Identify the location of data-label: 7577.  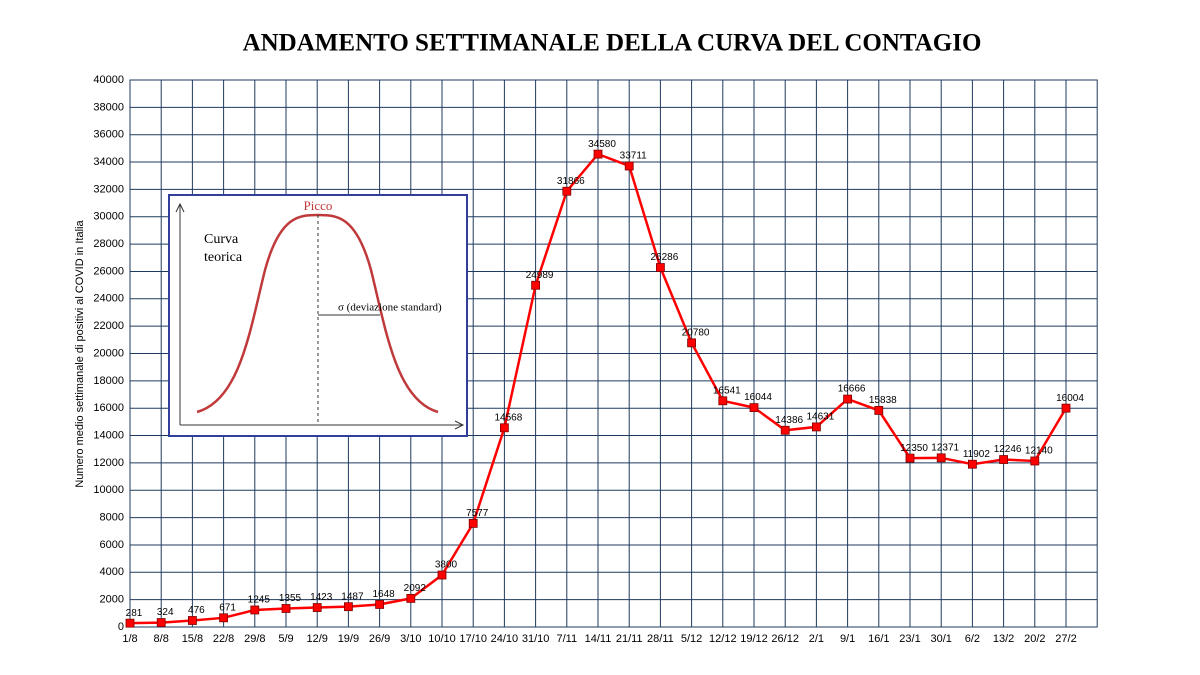
(477, 513).